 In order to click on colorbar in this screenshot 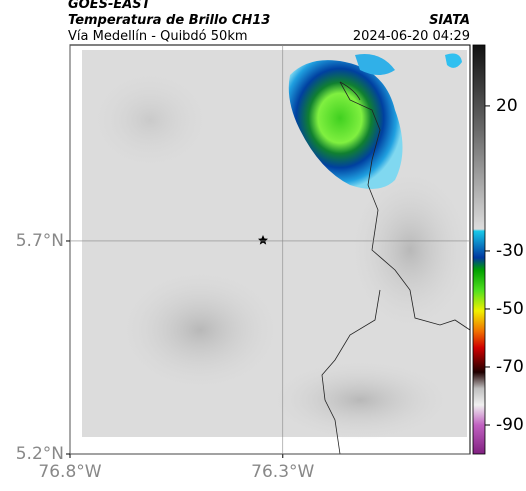, I will do `click(479, 249)`.